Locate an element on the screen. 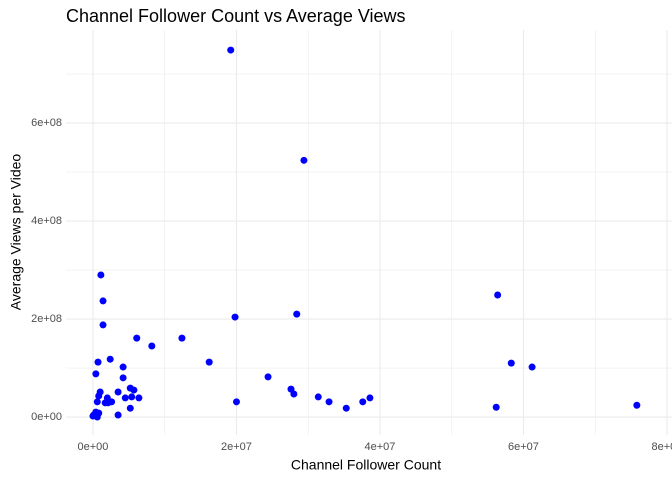  y-tick-label: 4e+08 is located at coordinates (46, 221).